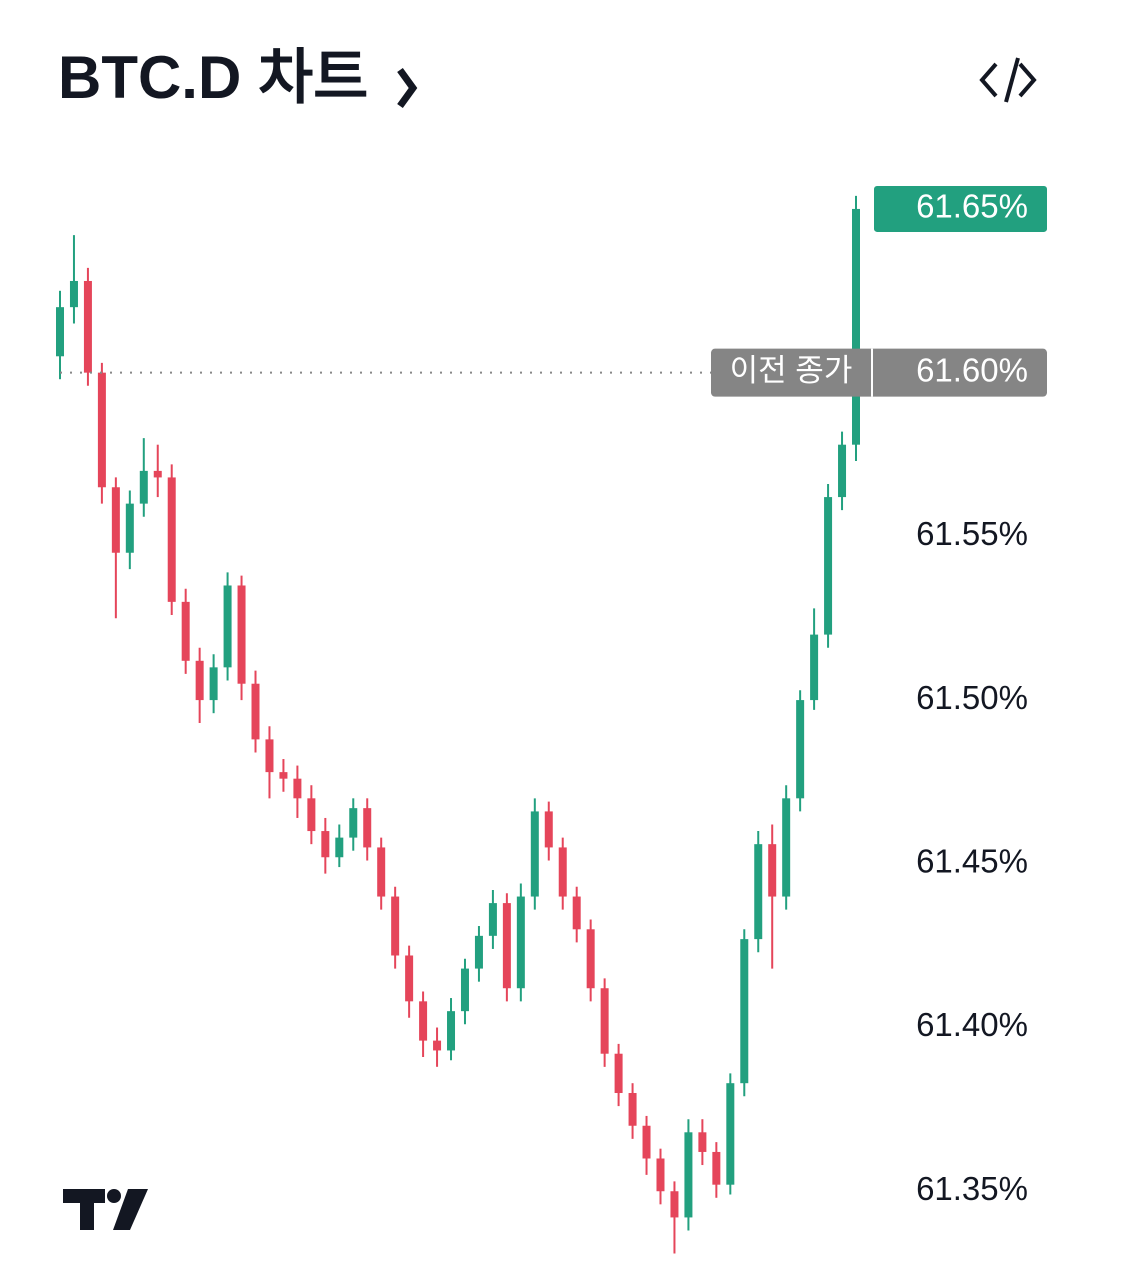 This screenshot has width=1122, height=1280. I want to click on y-tick-label: 61.35%, so click(972, 1188).